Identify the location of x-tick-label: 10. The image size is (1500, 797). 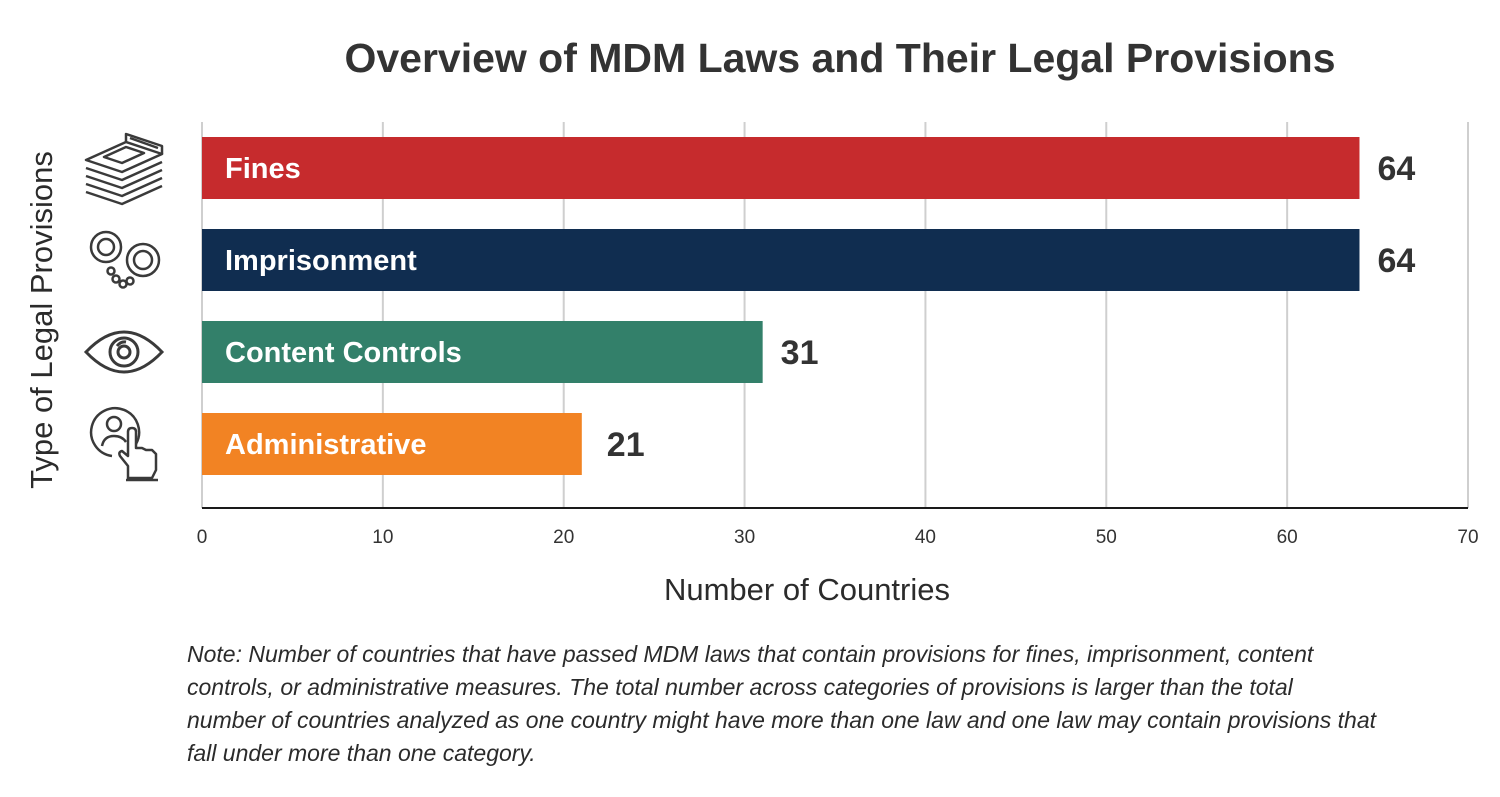
(382, 537).